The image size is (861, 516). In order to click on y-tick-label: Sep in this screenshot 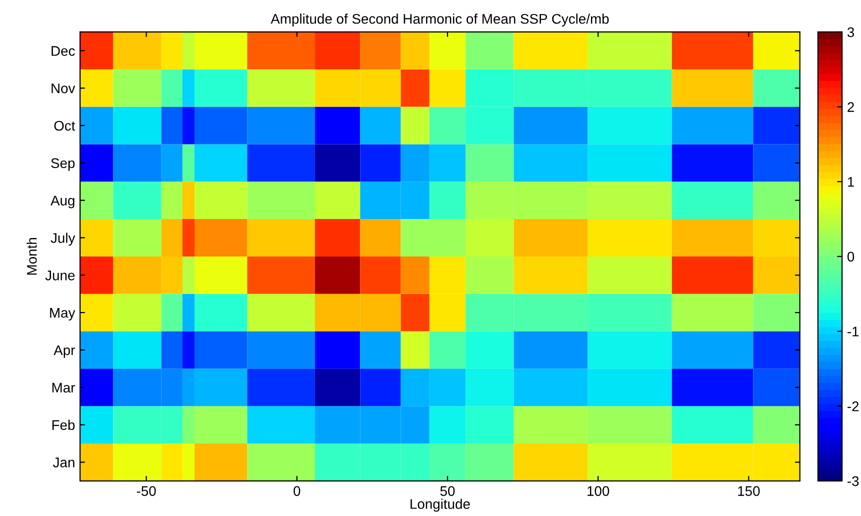, I will do `click(63, 164)`.